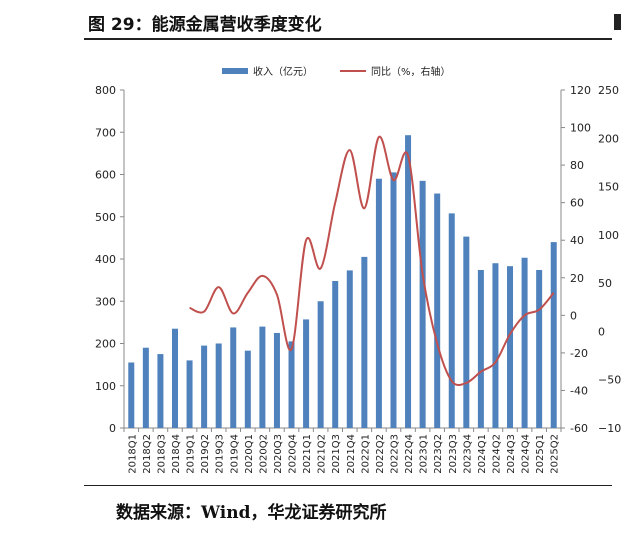 The width and height of the screenshot is (621, 535). Describe the element at coordinates (283, 71) in the screenshot. I see `legend-bar-label: 收入（亿元）` at that location.